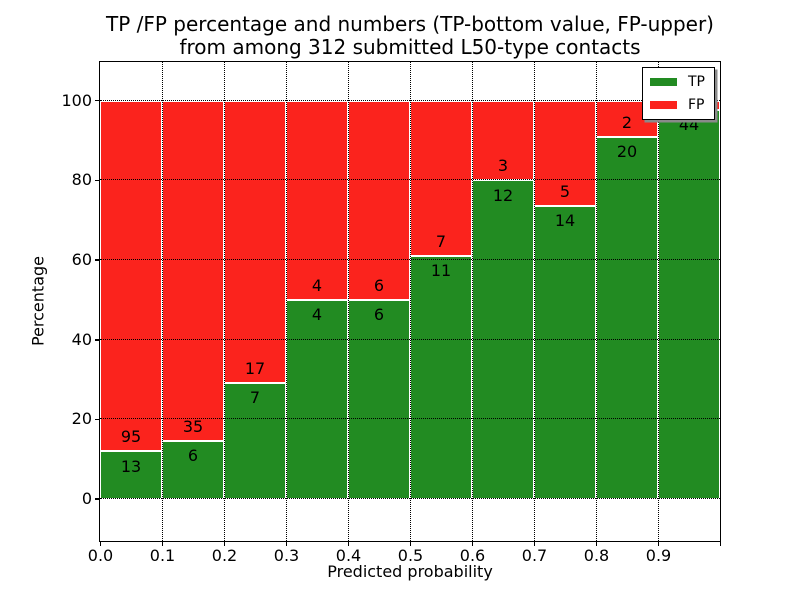  Describe the element at coordinates (255, 368) in the screenshot. I see `fp-count-label: 17` at that location.